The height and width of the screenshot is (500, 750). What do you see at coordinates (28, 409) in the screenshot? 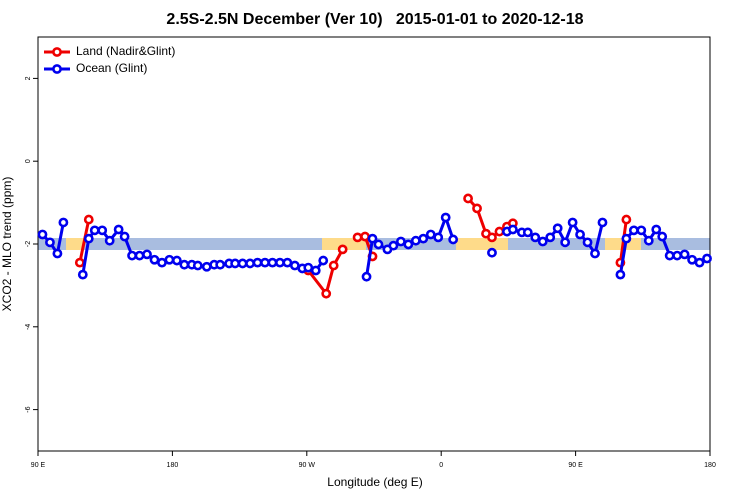
I see `y-tick-label: -6` at bounding box center [28, 409].